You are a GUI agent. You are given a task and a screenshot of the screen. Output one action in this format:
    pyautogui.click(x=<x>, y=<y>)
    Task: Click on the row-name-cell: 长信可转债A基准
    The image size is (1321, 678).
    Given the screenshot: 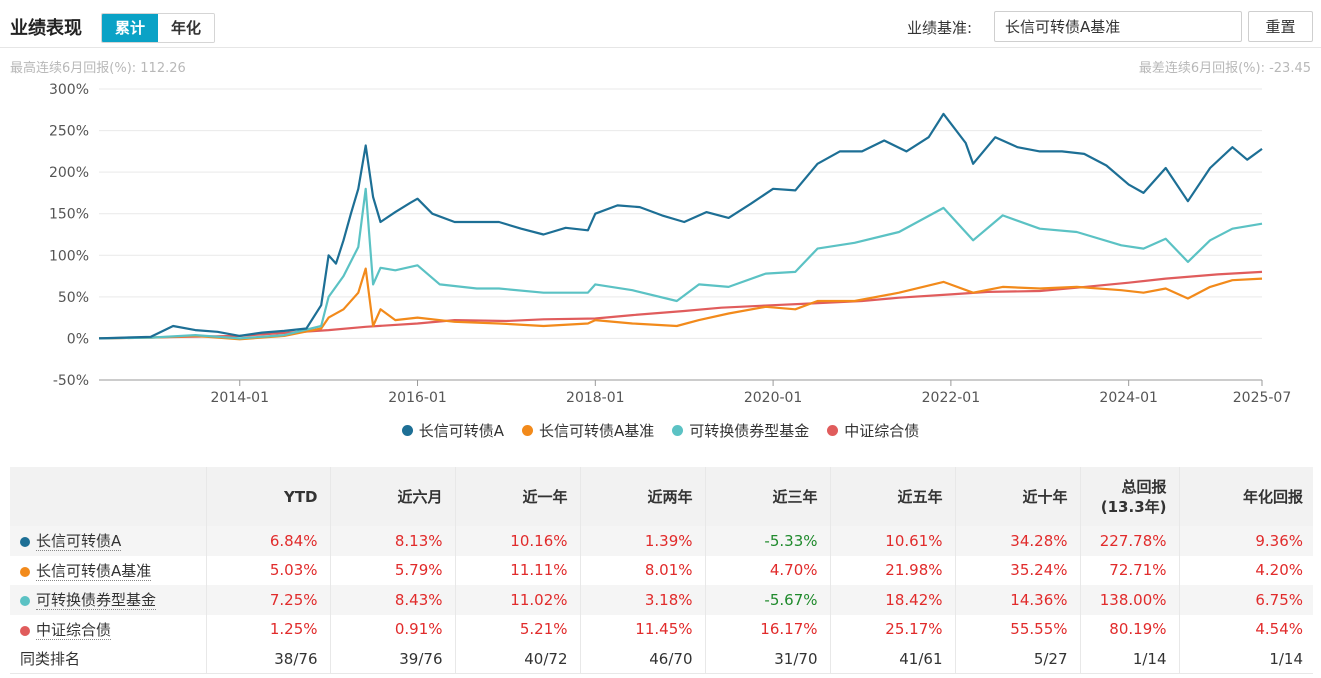 What is the action you would take?
    pyautogui.click(x=108, y=570)
    